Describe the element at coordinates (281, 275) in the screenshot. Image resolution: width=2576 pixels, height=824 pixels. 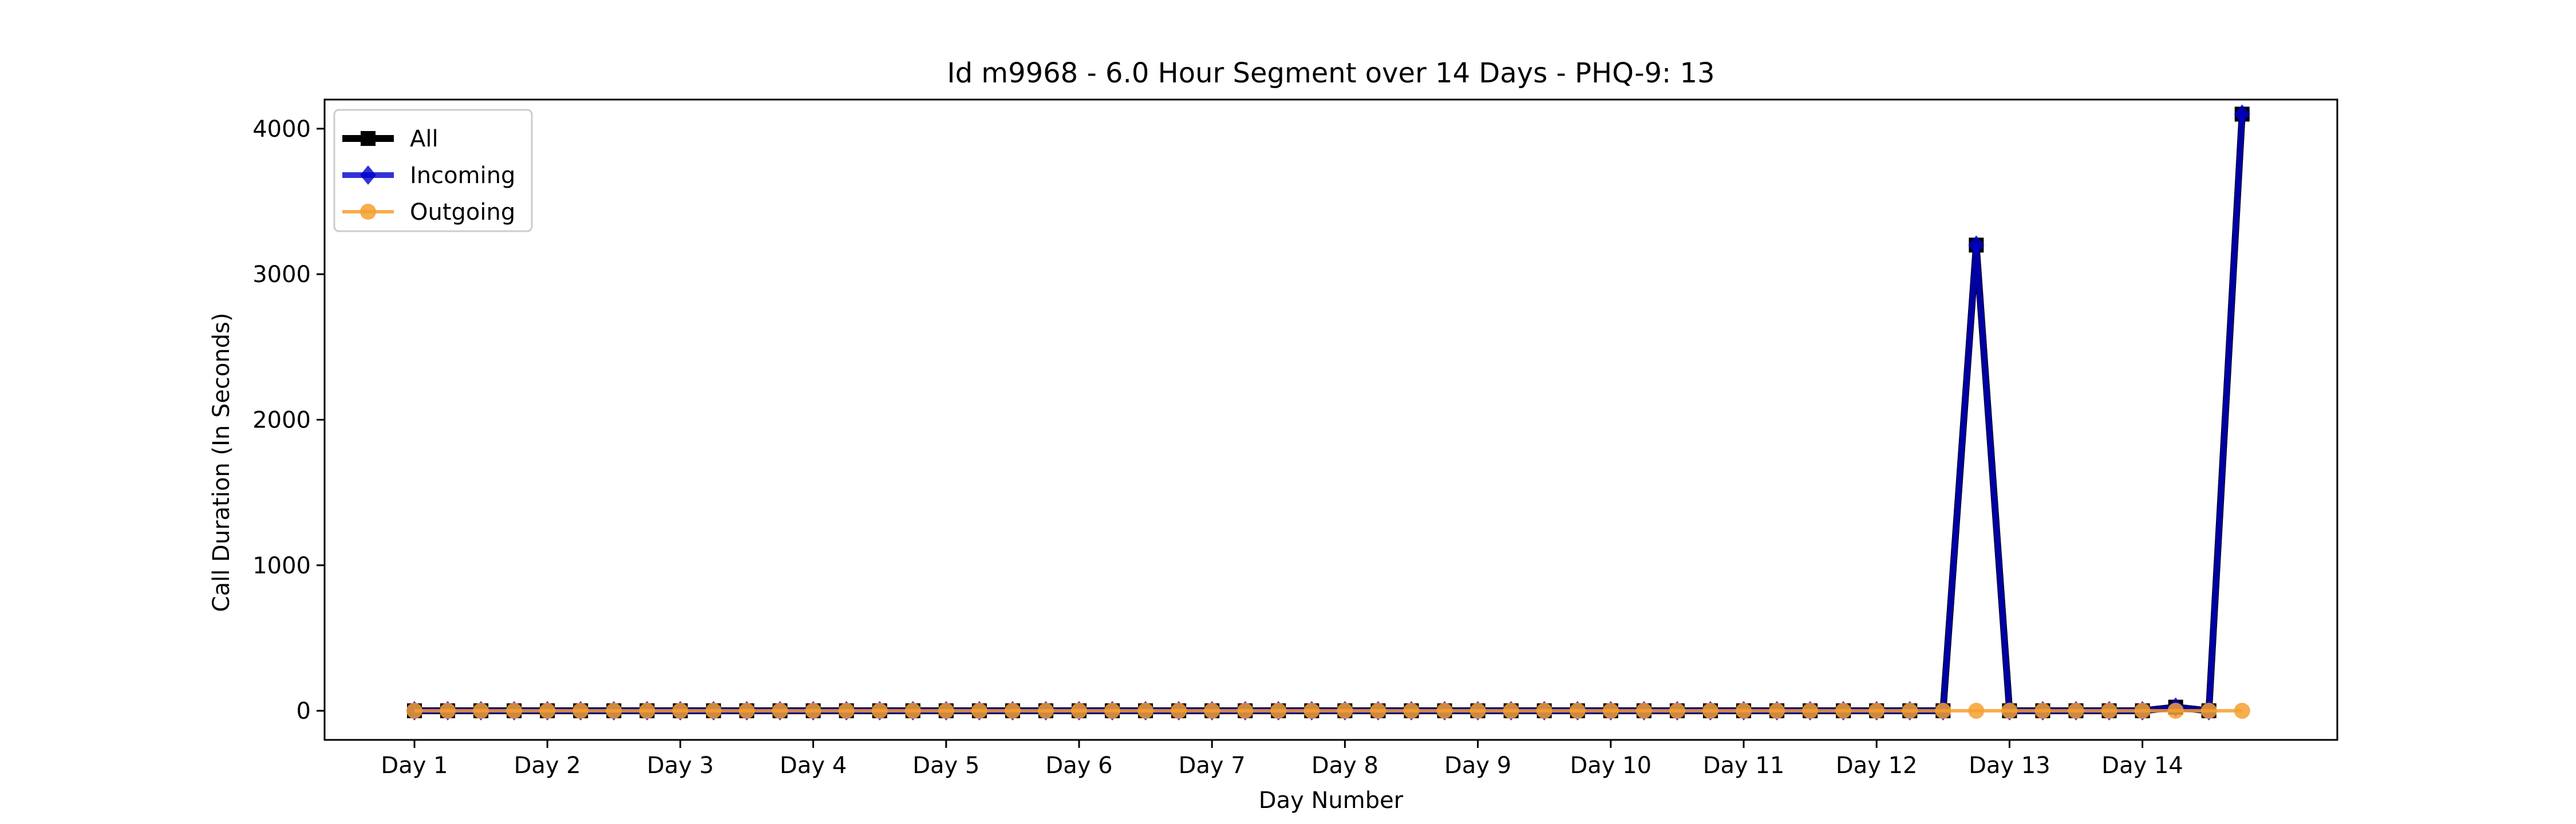
I see `y-tick-label-3000: 3000` at that location.